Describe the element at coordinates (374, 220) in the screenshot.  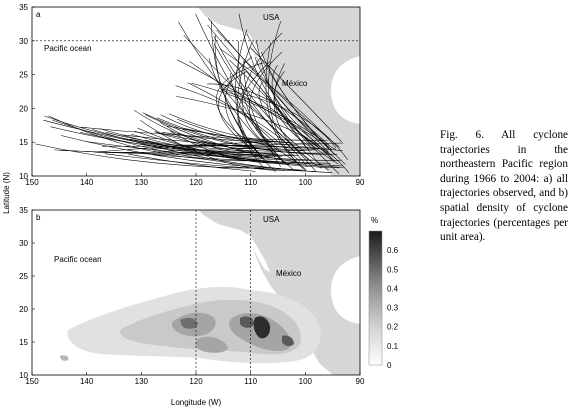
I see `colorbar-unit: %` at that location.